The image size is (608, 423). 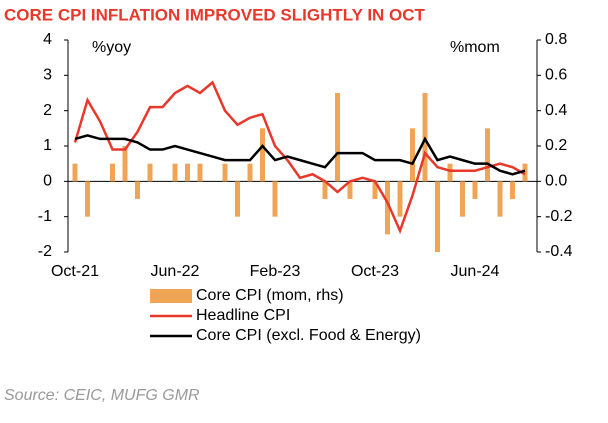 I want to click on y-tick-label: 2, so click(x=47, y=110).